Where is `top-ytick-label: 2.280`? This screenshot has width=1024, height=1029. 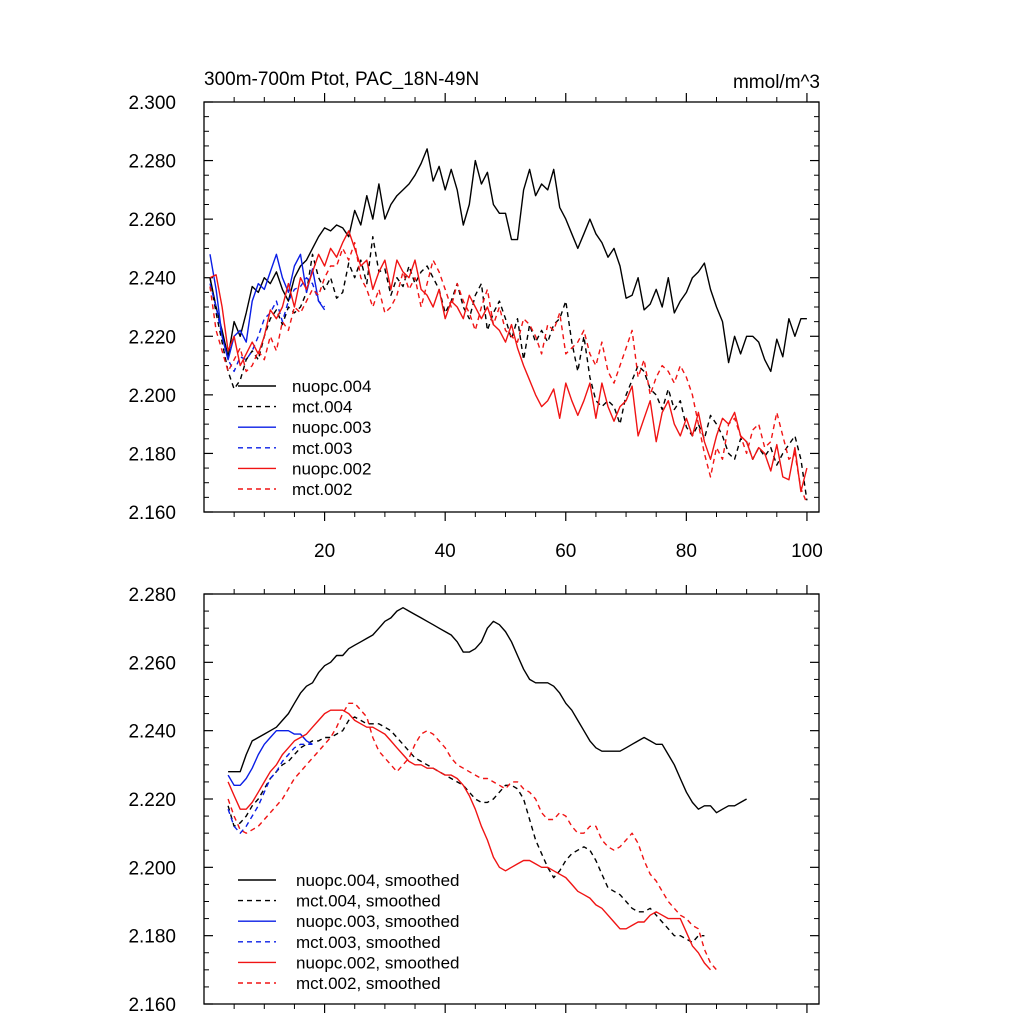 top-ytick-label: 2.280 is located at coordinates (152, 162).